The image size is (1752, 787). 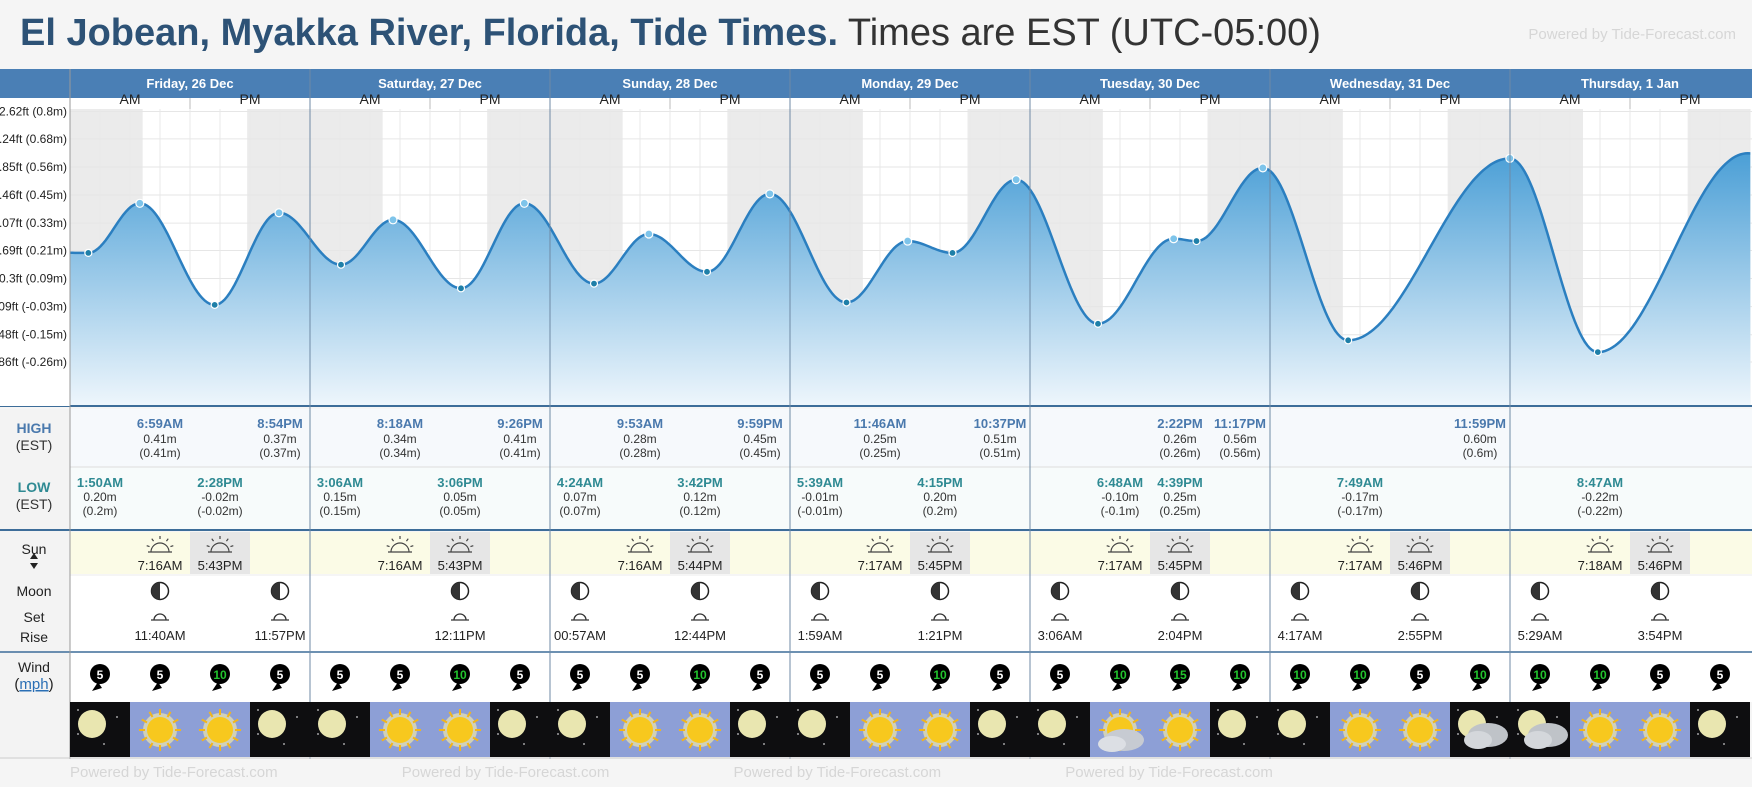 I want to click on high-height-1-1: 0.41m, so click(x=519, y=439).